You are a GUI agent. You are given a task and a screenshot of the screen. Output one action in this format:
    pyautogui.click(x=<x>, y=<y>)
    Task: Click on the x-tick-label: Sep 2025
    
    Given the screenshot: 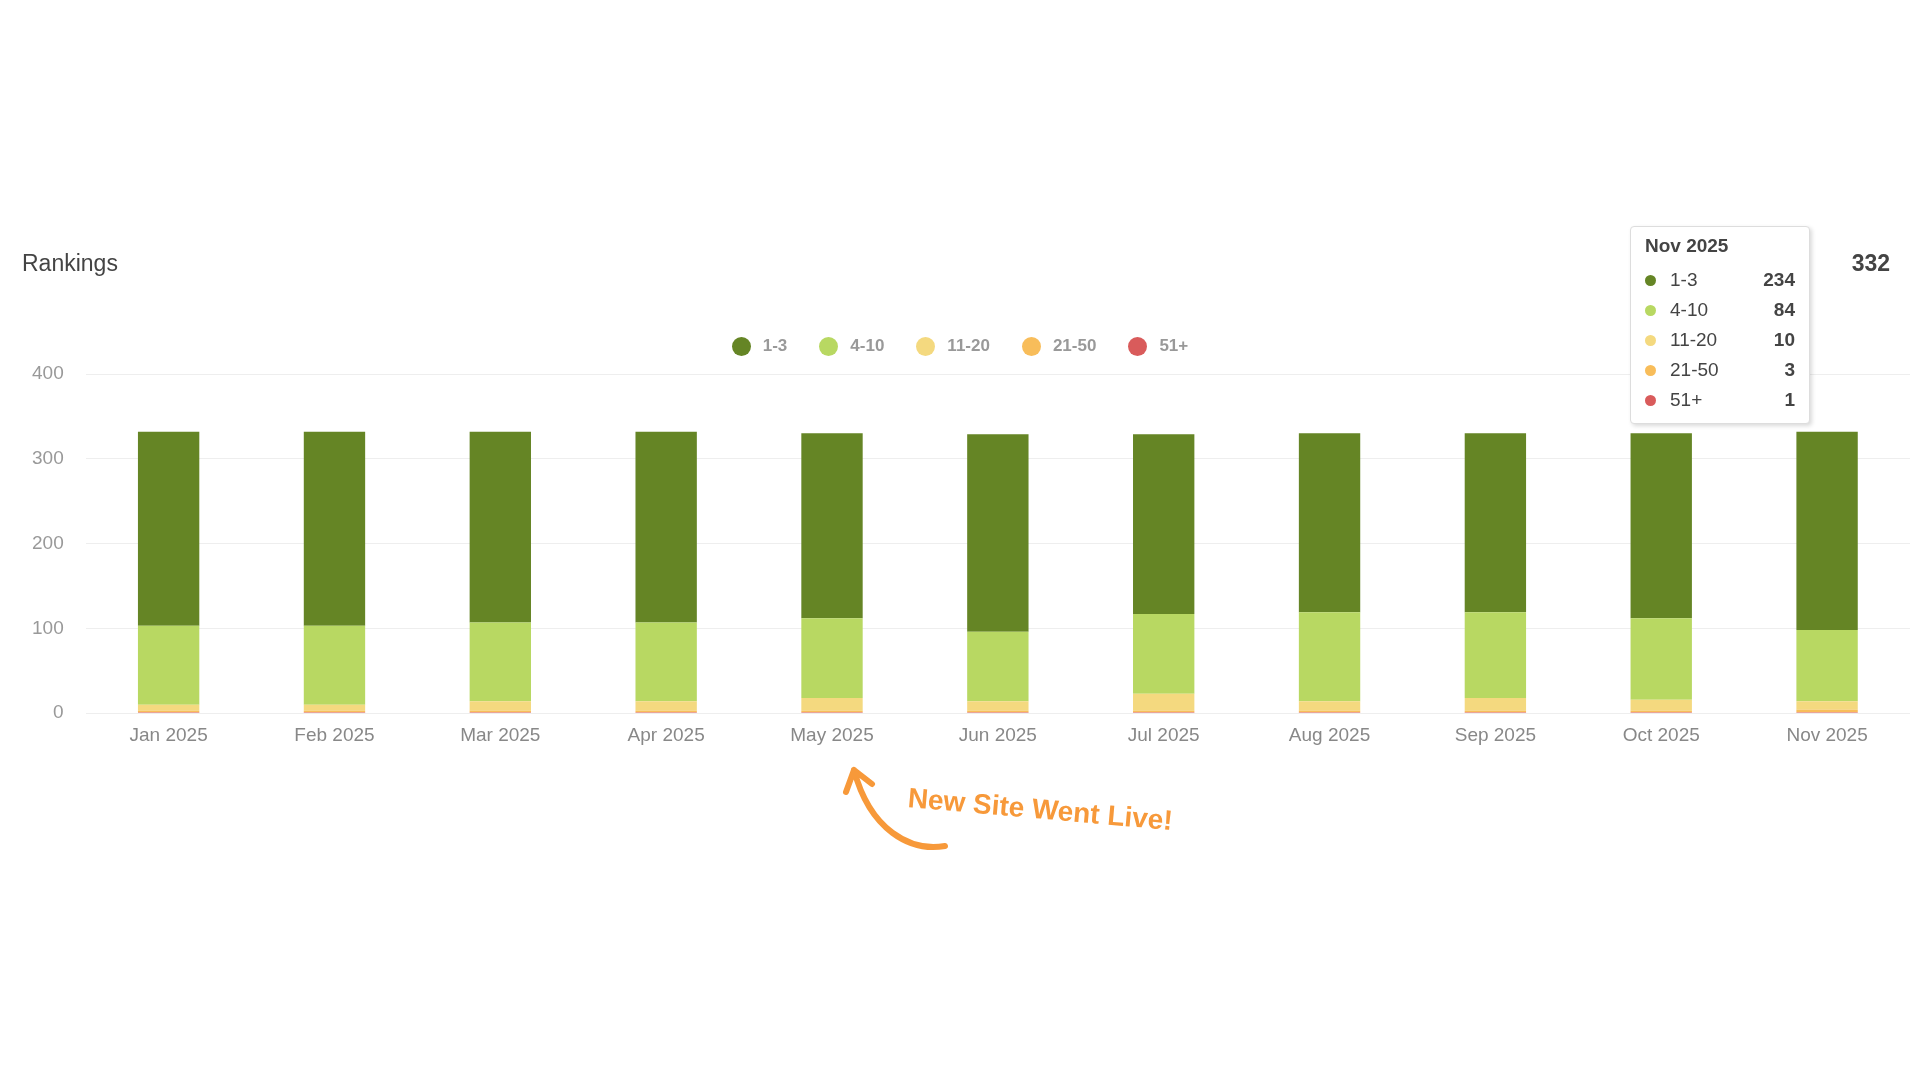 What is the action you would take?
    pyautogui.click(x=1495, y=734)
    